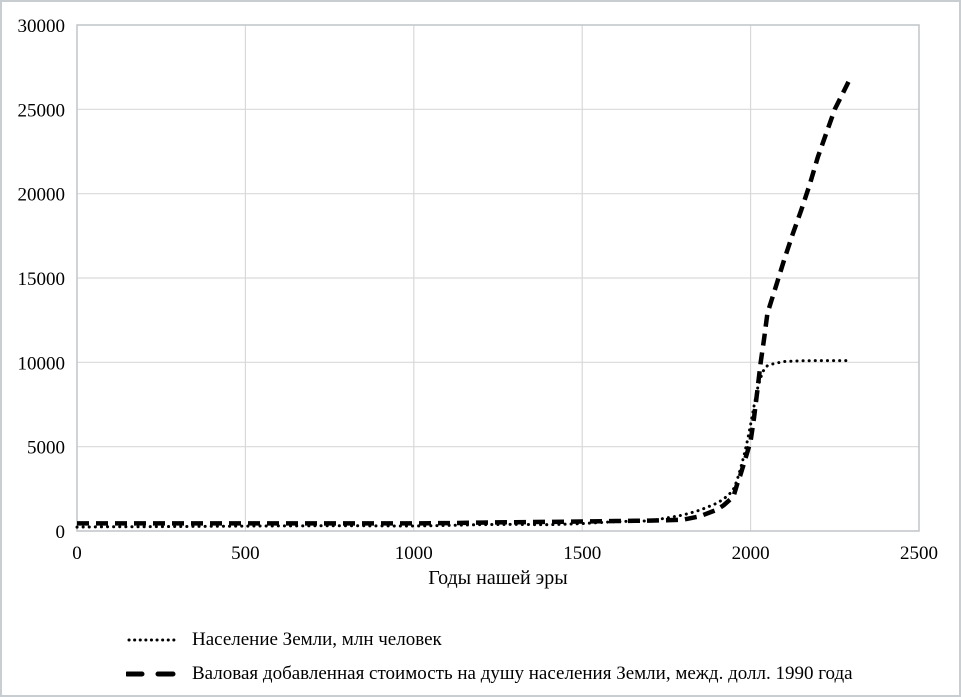 This screenshot has width=961, height=697. I want to click on x-tick-label: 500, so click(245, 553).